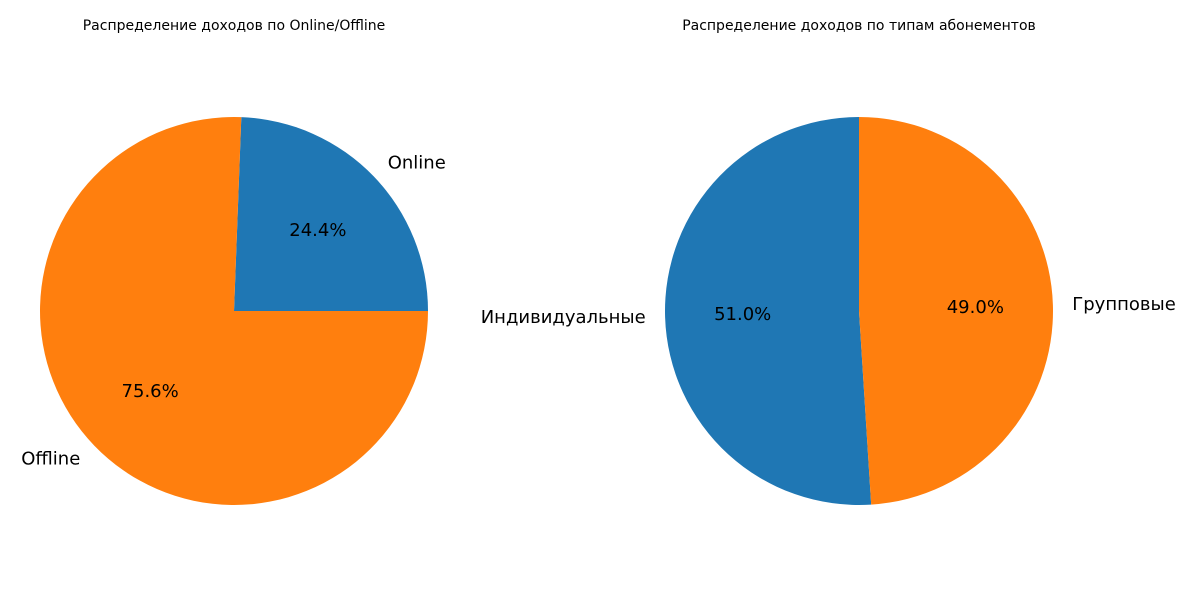  I want to click on pie-slice-индивидуальные, so click(768, 311).